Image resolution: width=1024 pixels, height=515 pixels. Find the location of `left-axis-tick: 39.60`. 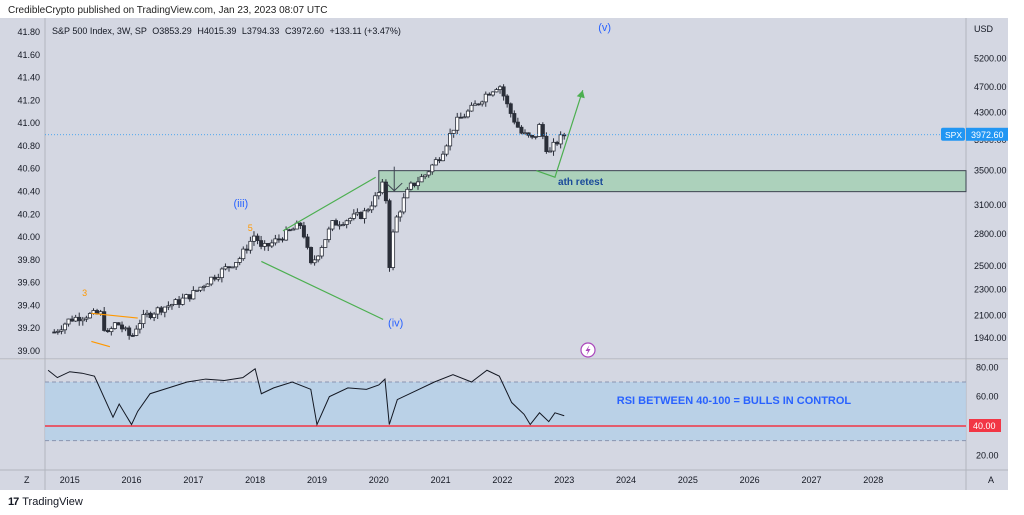

left-axis-tick: 39.60 is located at coordinates (28, 283).